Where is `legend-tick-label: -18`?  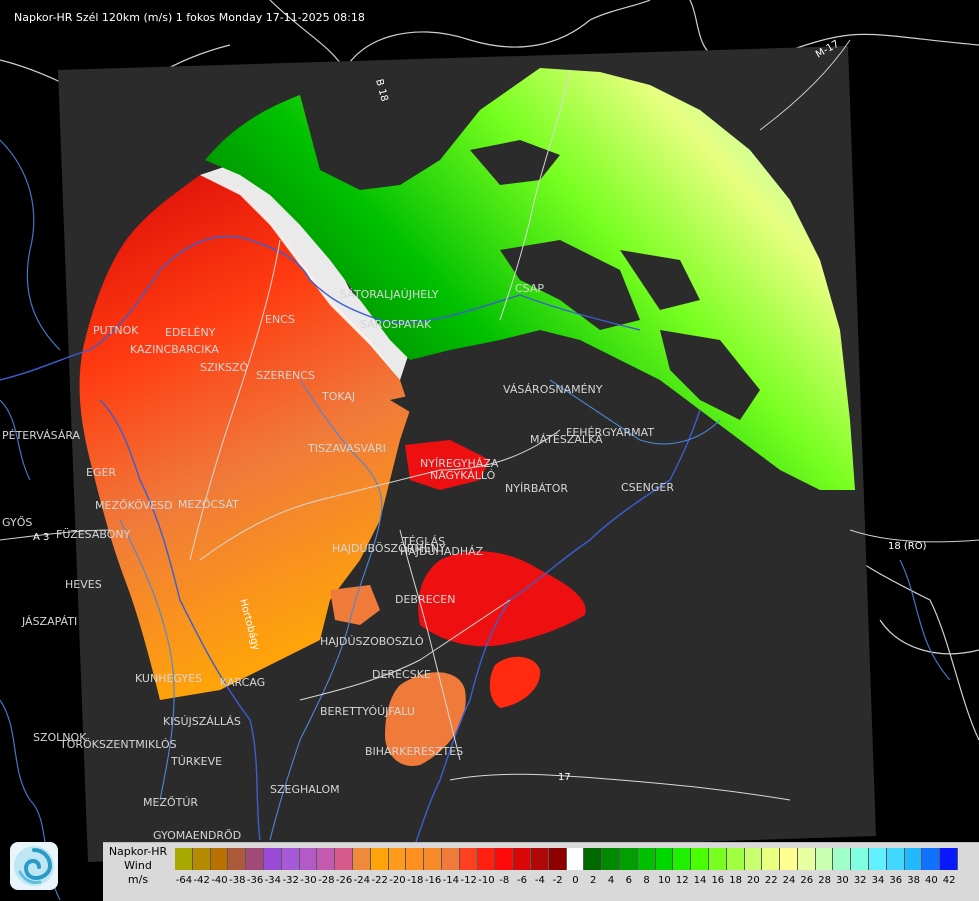
legend-tick-label: -18 is located at coordinates (415, 880).